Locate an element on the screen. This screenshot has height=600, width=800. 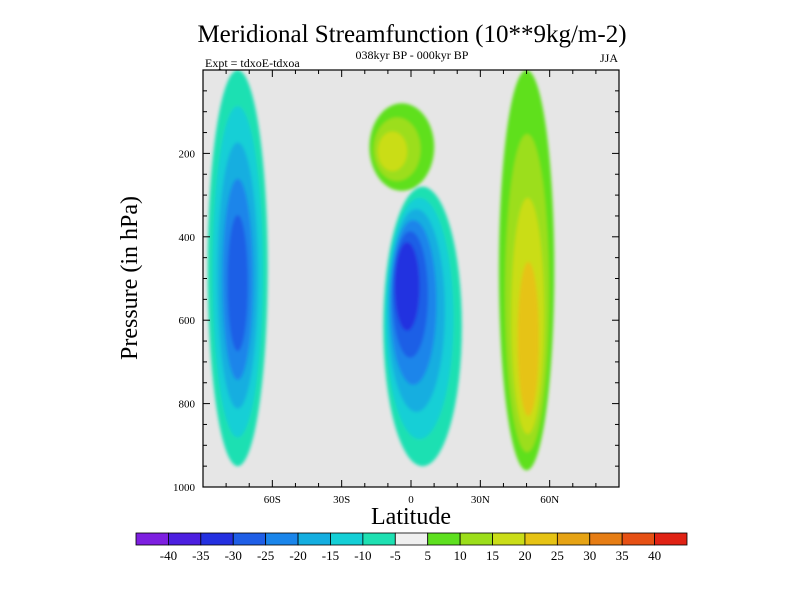
x-tick-label: 60N is located at coordinates (549, 500).